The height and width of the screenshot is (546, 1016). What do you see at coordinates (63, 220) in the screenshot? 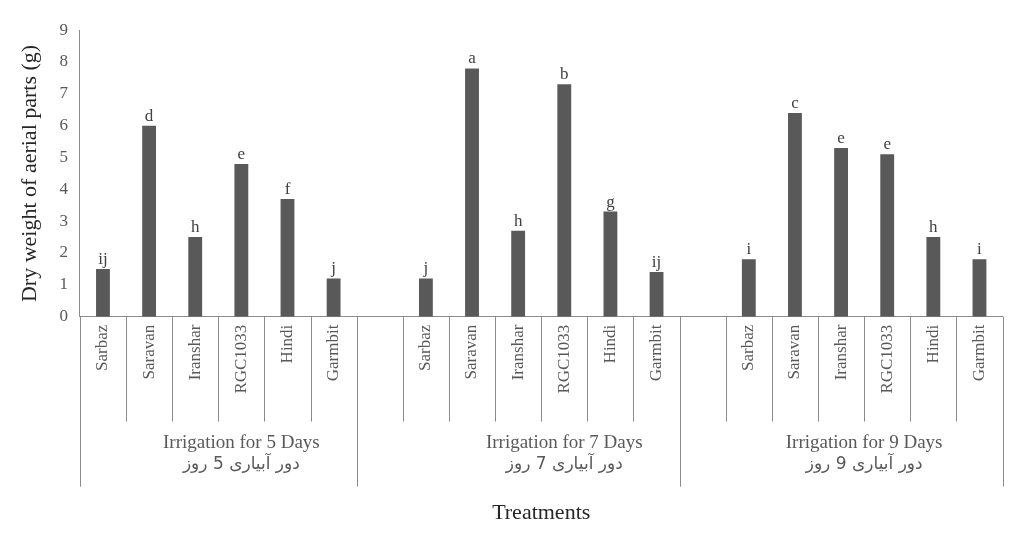
I see `y-tick-label: 3` at bounding box center [63, 220].